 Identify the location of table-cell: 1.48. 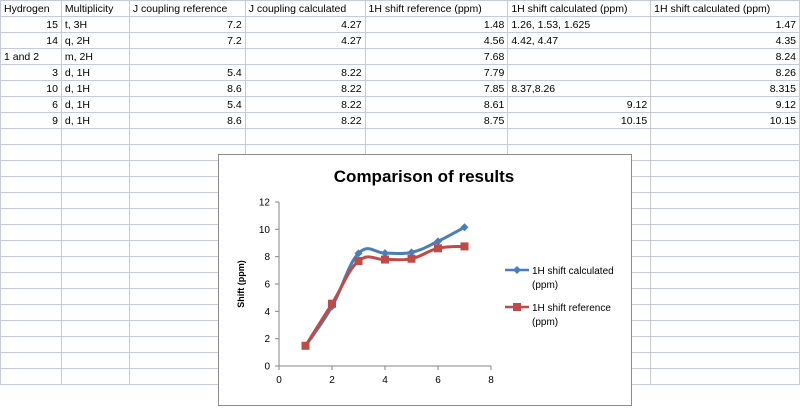
(436, 24).